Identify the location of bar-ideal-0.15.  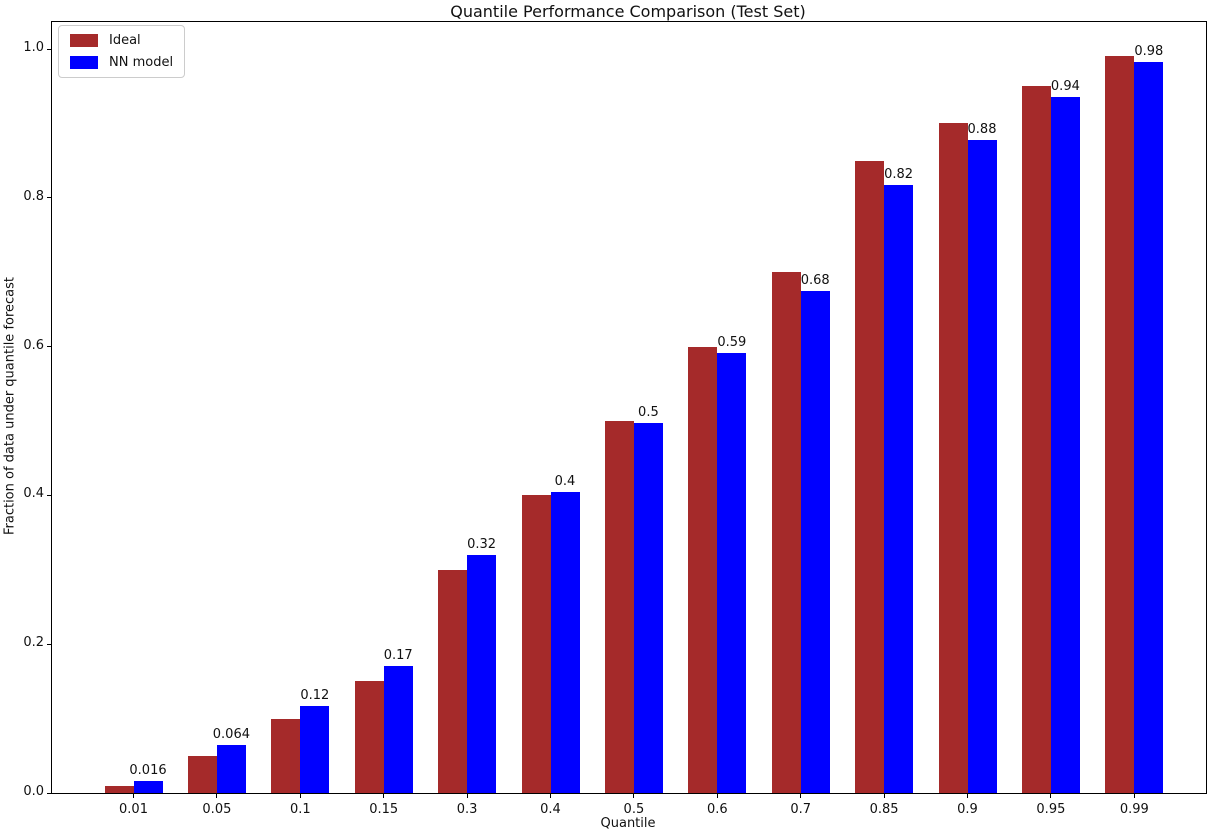
(369, 737).